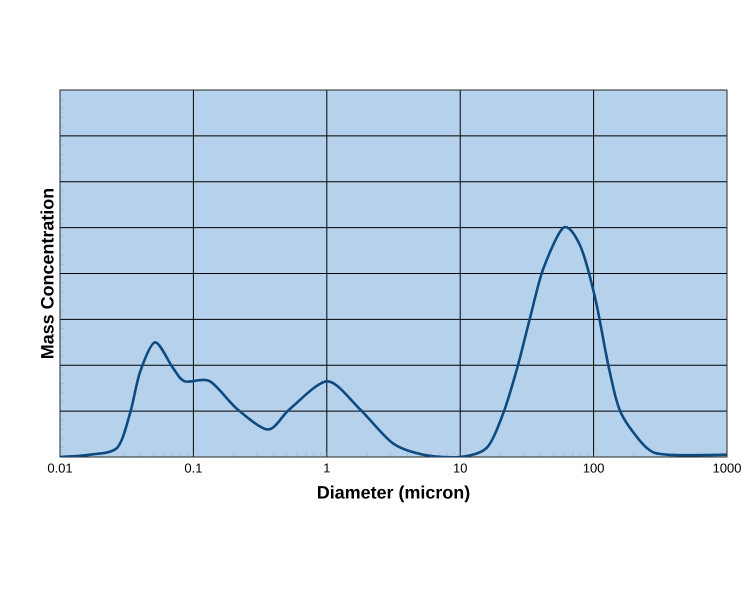 The image size is (750, 600). I want to click on y-axis-title: Mass Concentration, so click(47, 273).